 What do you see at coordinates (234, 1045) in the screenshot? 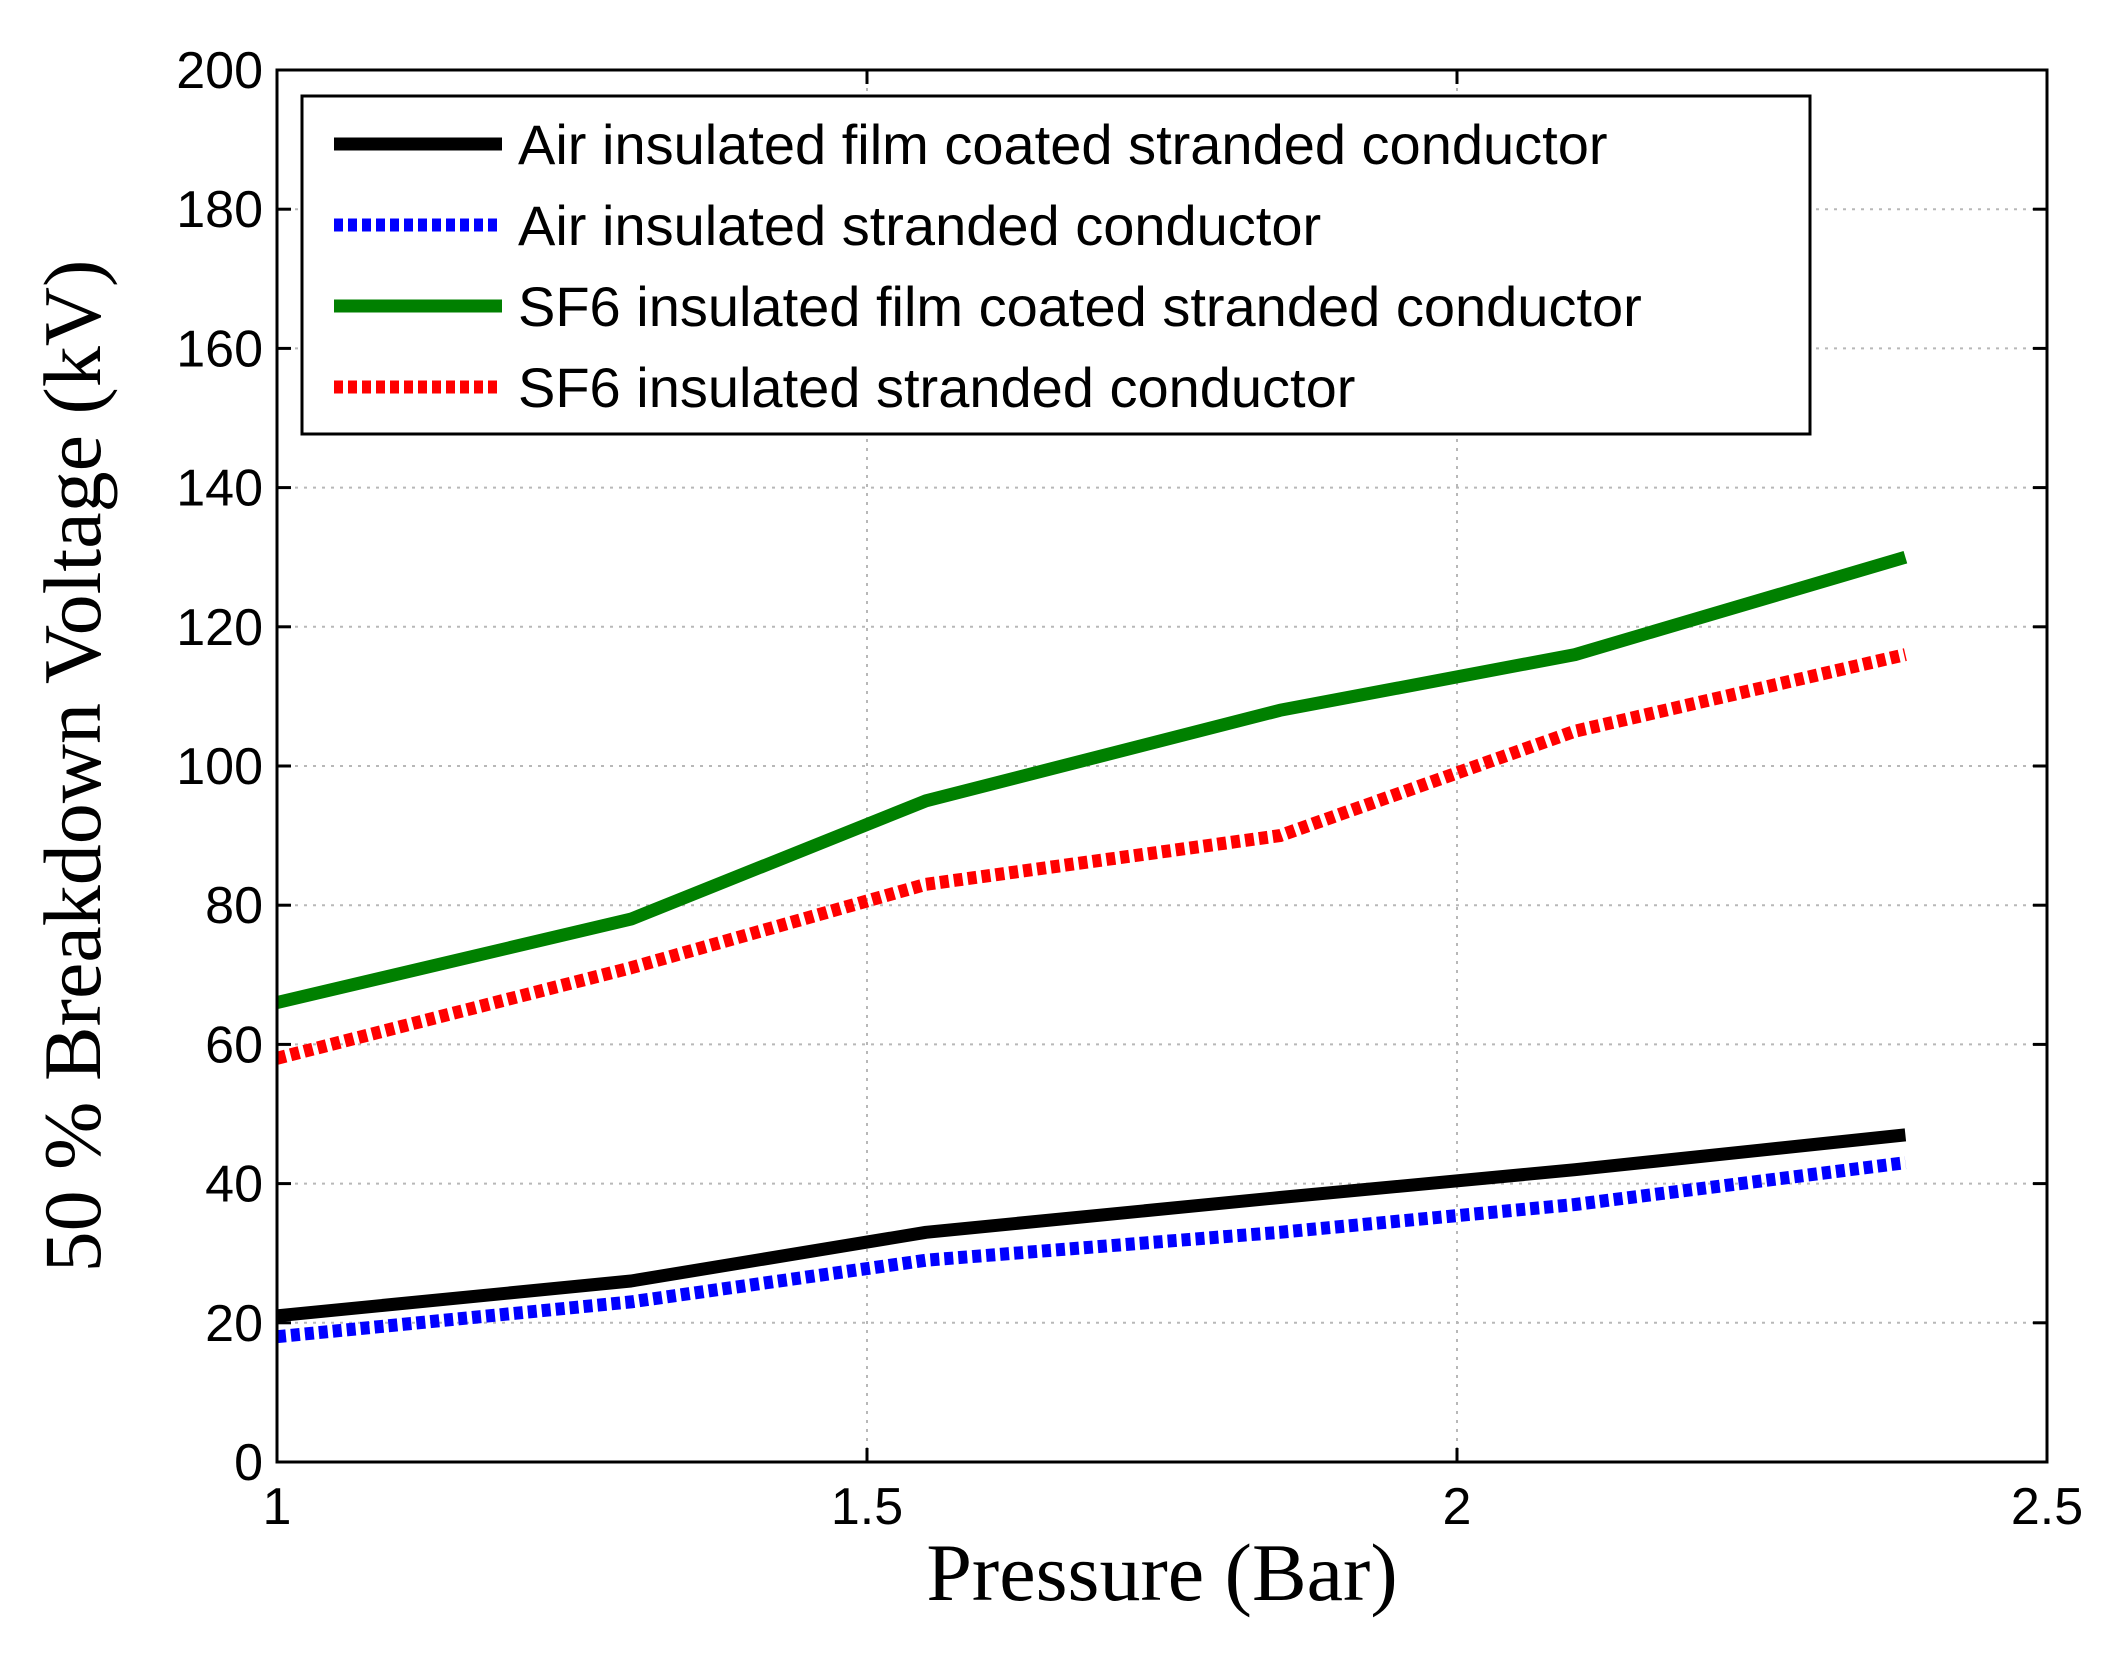
I see `y-tick-label: 60` at bounding box center [234, 1045].